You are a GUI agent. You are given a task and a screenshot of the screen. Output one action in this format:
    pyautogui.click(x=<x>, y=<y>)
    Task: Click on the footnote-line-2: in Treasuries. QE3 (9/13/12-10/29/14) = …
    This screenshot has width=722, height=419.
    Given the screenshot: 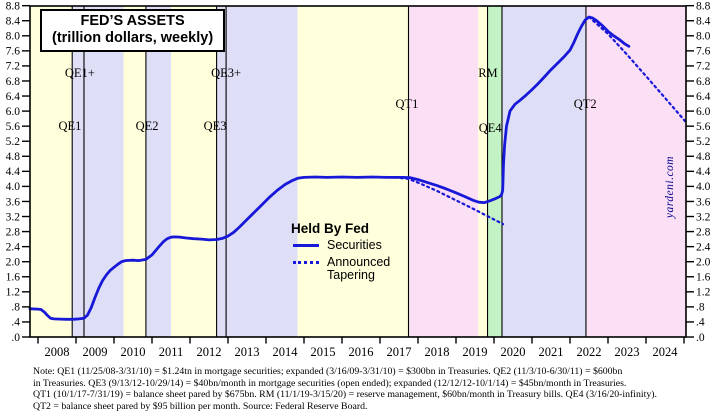 What is the action you would take?
    pyautogui.click(x=330, y=383)
    